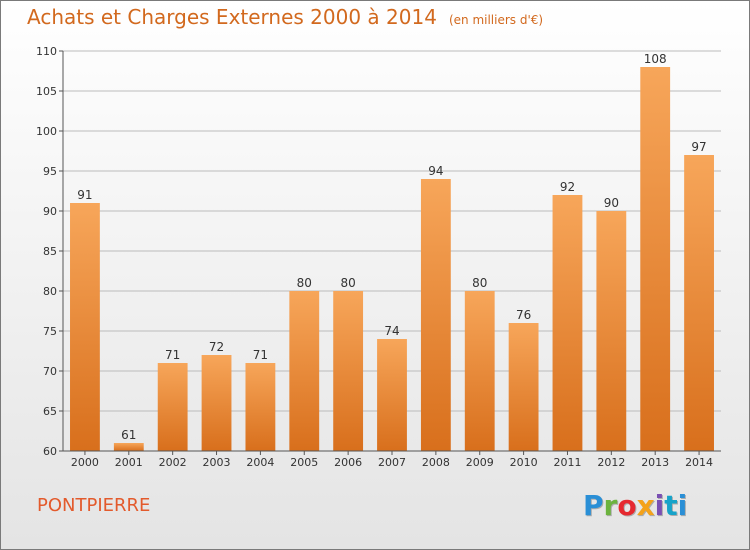  I want to click on data-label-2011: 92, so click(567, 187).